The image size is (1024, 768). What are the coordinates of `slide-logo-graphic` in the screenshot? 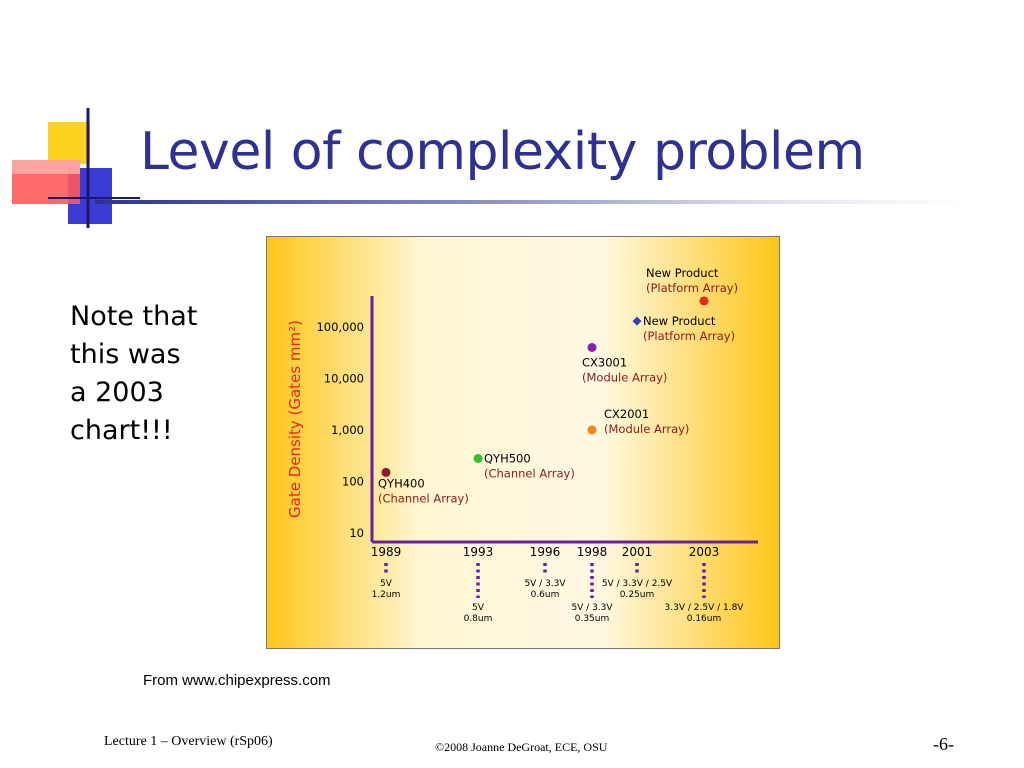 It's located at (76, 168).